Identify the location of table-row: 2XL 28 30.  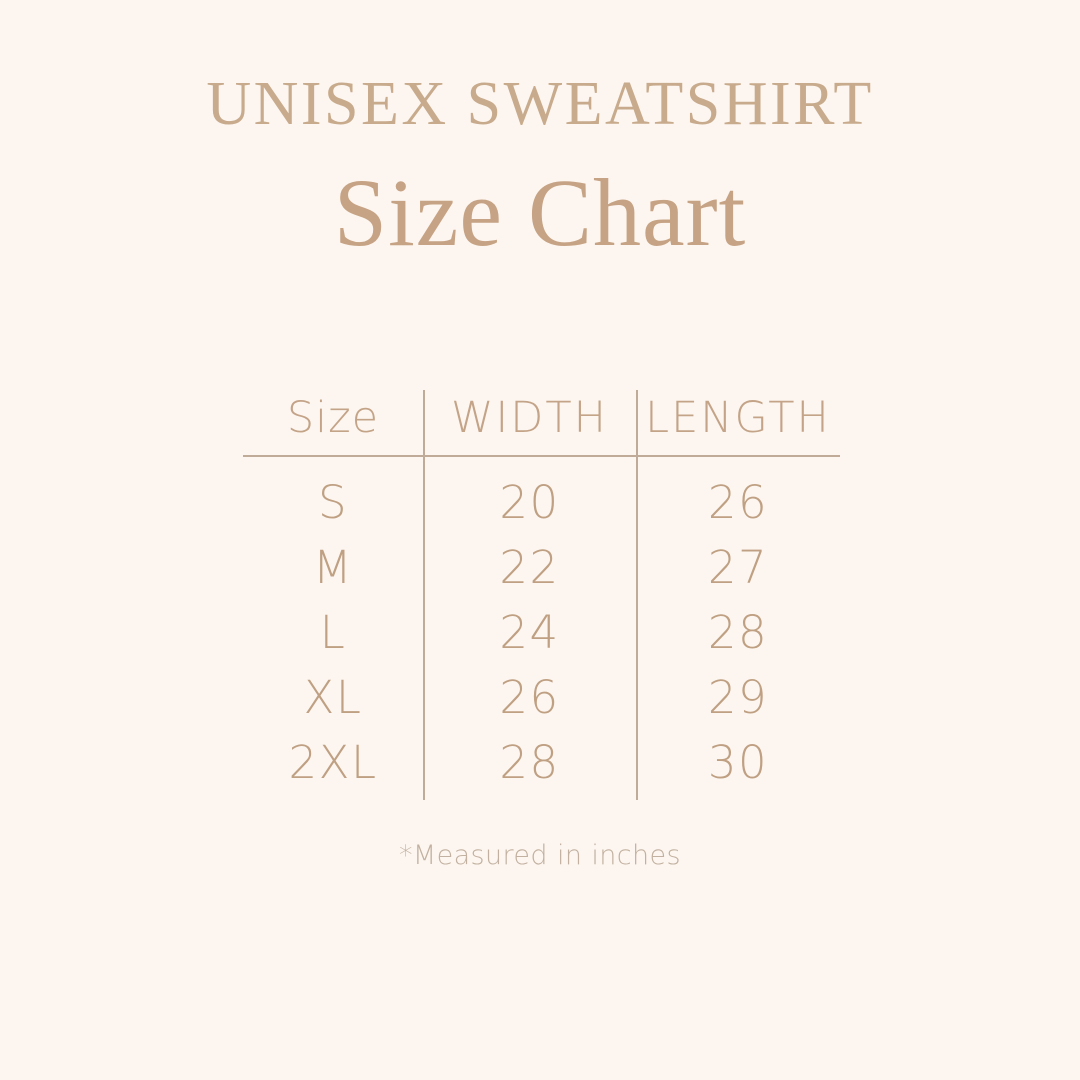
(541, 762).